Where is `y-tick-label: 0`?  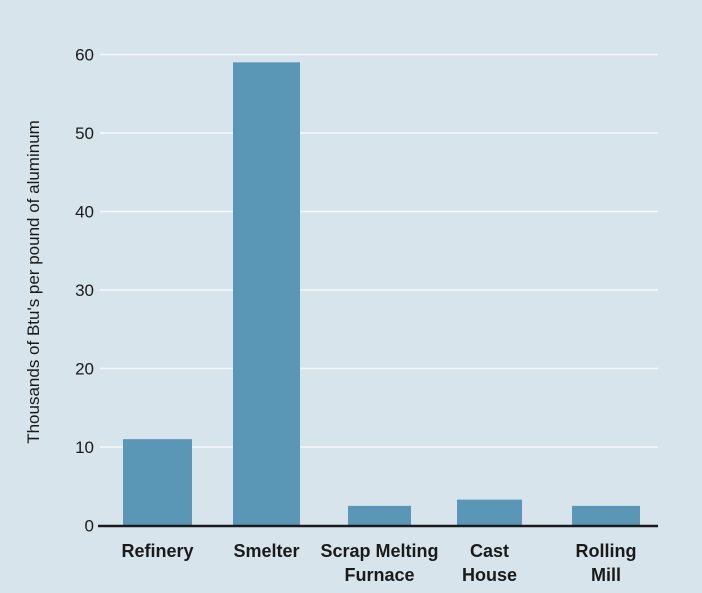 y-tick-label: 0 is located at coordinates (89, 526).